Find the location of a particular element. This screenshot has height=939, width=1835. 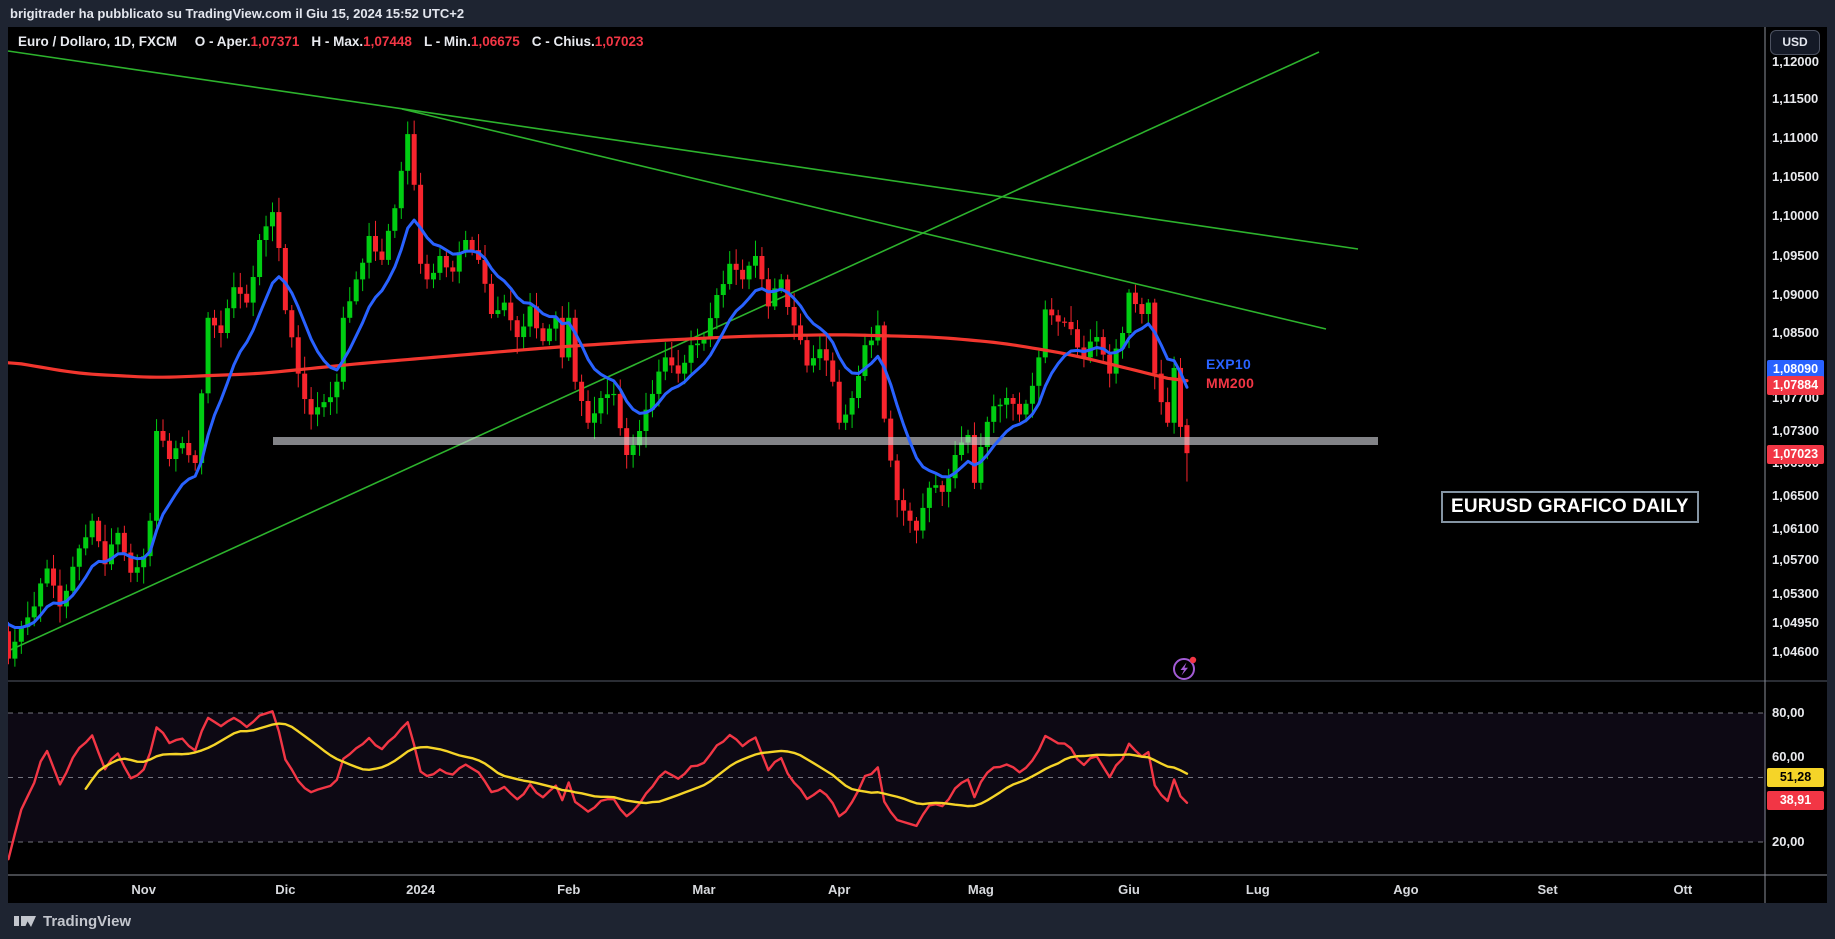

exp10-price-label: 1,08090 is located at coordinates (1795, 369).